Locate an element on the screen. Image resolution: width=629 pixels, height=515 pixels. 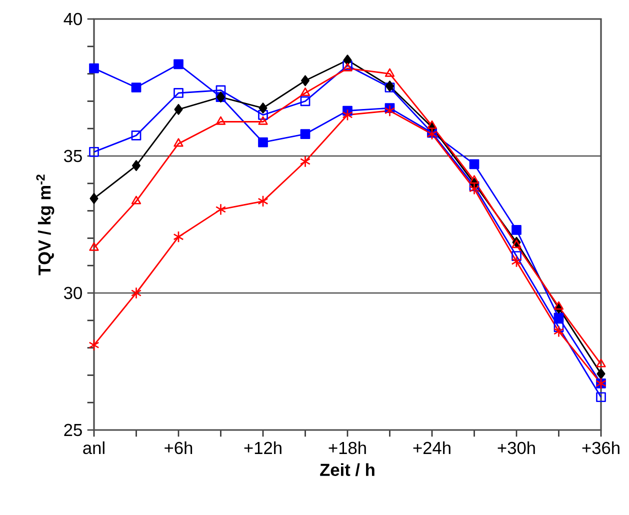
x-tick-label: +24h is located at coordinates (431, 447).